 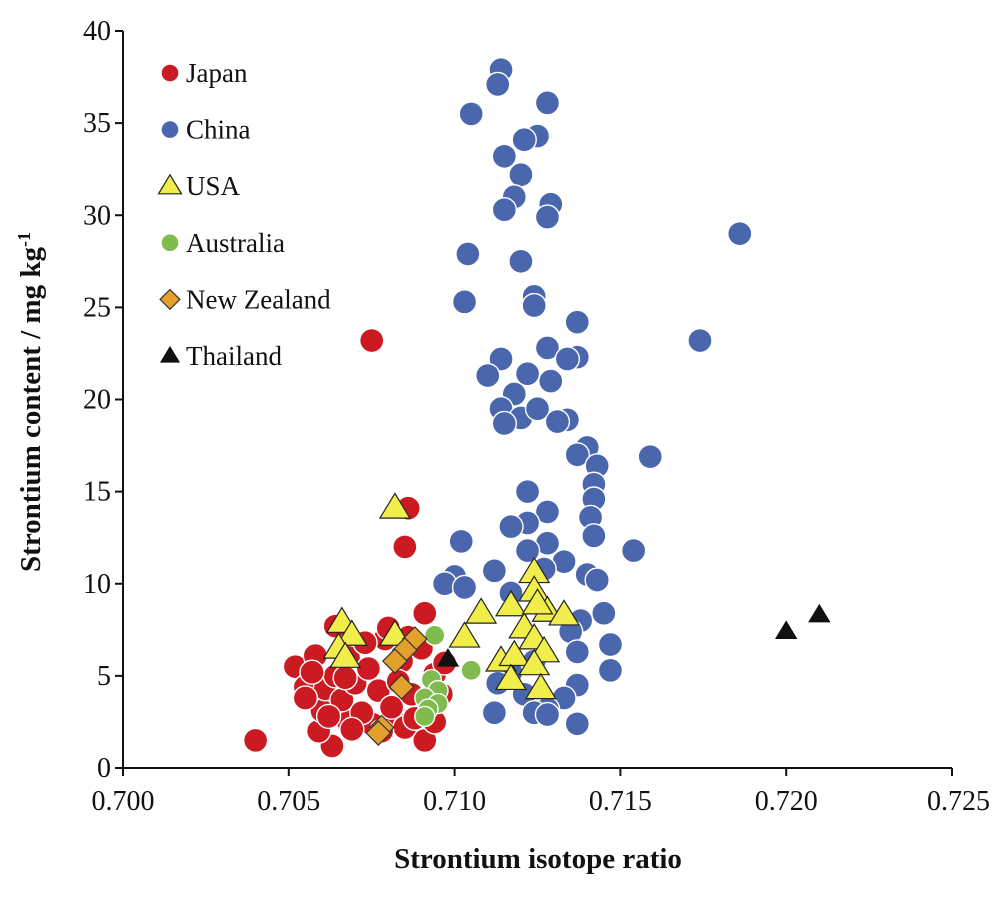 What do you see at coordinates (30, 402) in the screenshot?
I see `y-axis-title: Strontium content / mg kg-1` at bounding box center [30, 402].